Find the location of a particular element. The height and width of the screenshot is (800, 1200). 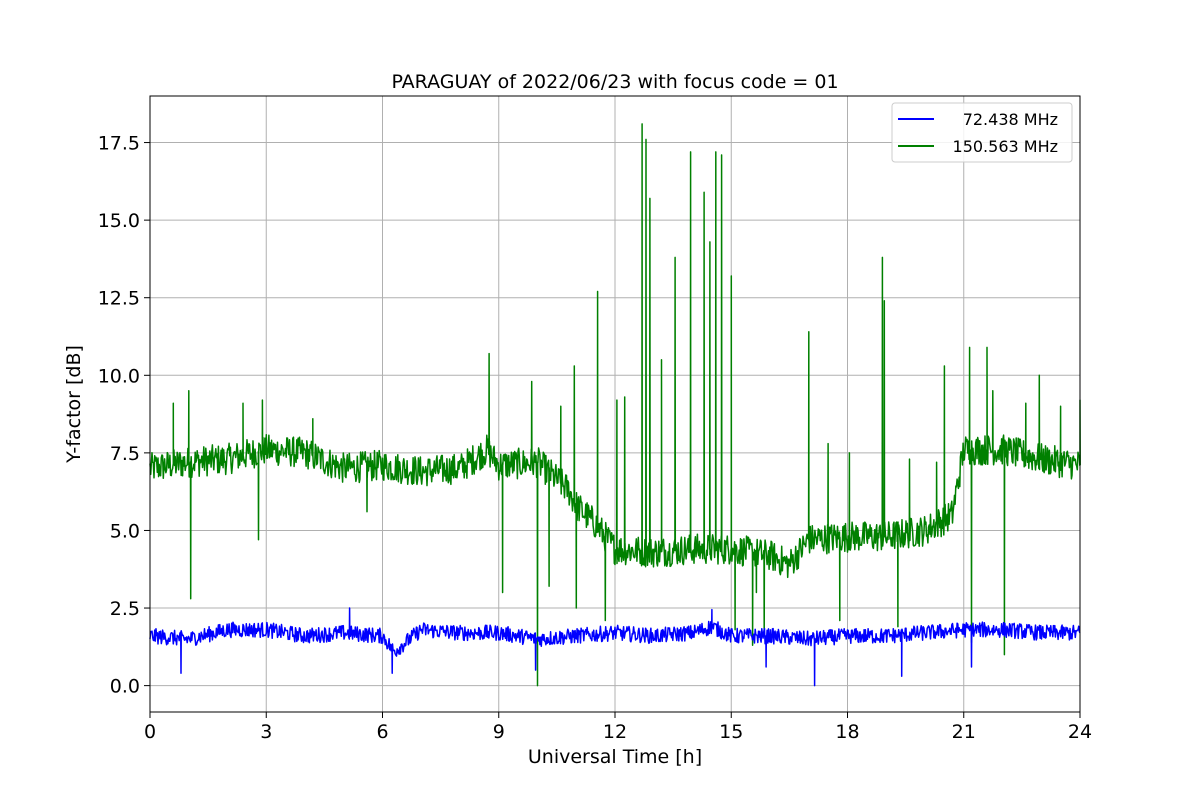

x-tick-label: 3 is located at coordinates (266, 732).